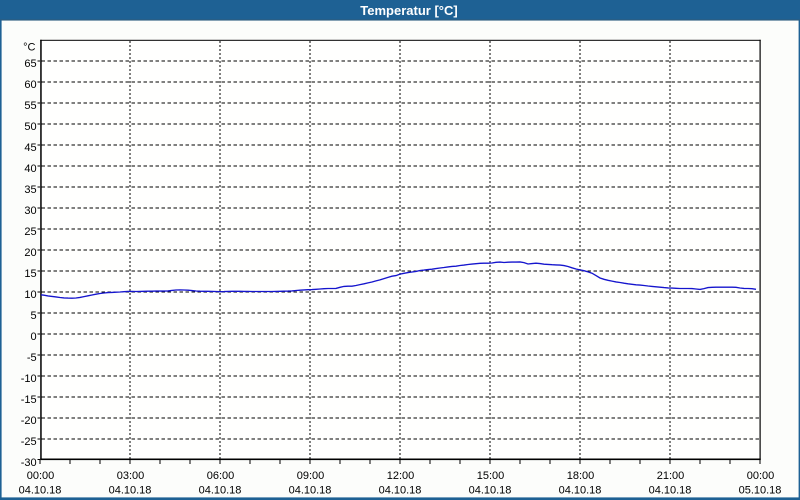  Describe the element at coordinates (29, 421) in the screenshot. I see `svg-text: -20` at that location.